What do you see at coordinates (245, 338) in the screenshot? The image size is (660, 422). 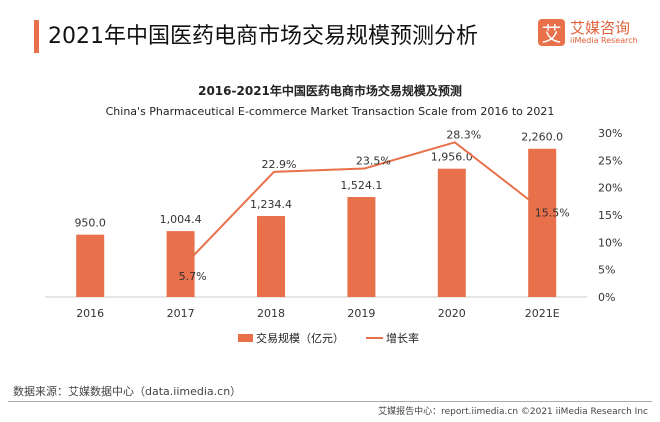 I see `legend-swatch-bar` at bounding box center [245, 338].